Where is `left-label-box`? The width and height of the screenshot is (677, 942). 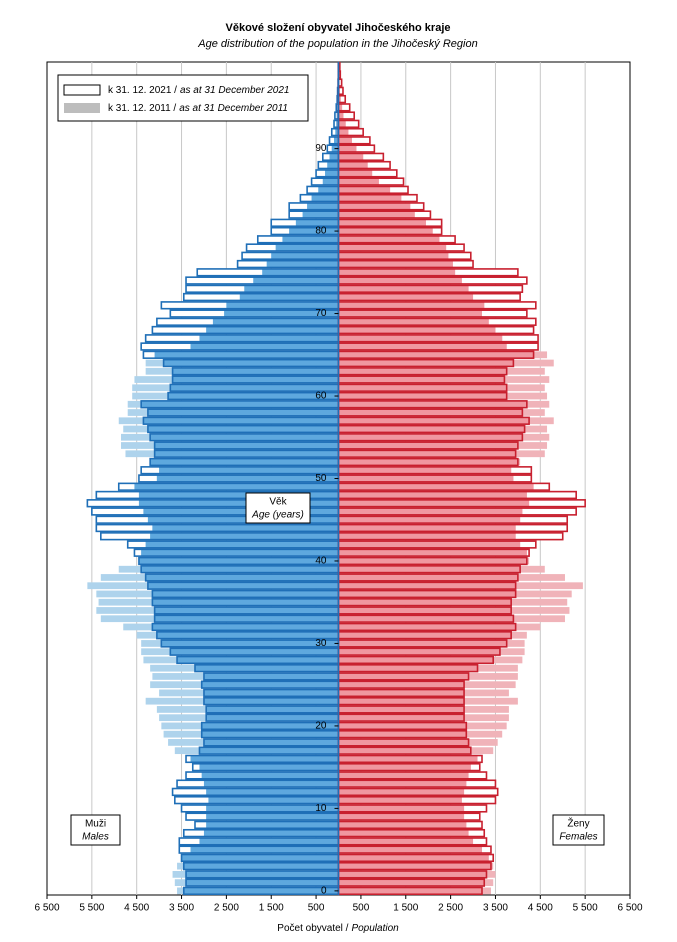
left-label-box is located at coordinates (95, 830).